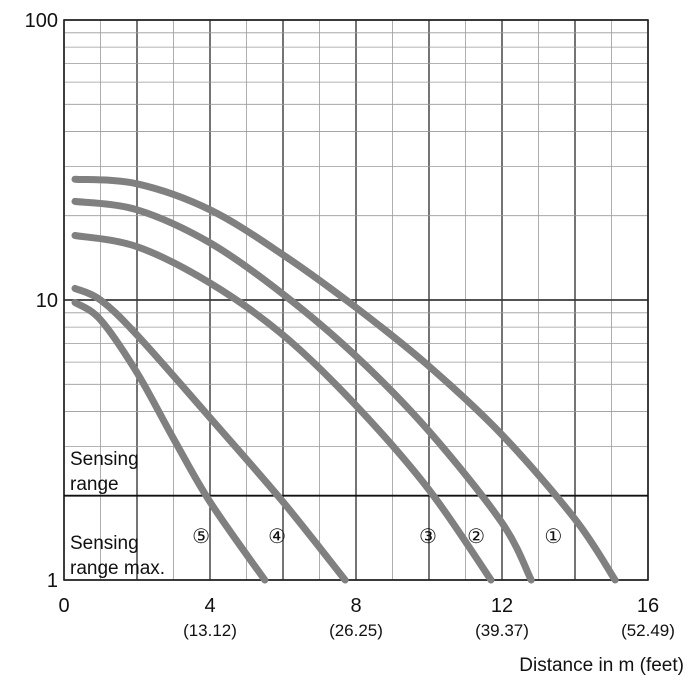  What do you see at coordinates (63, 606) in the screenshot?
I see `x-tick-label: 0` at bounding box center [63, 606].